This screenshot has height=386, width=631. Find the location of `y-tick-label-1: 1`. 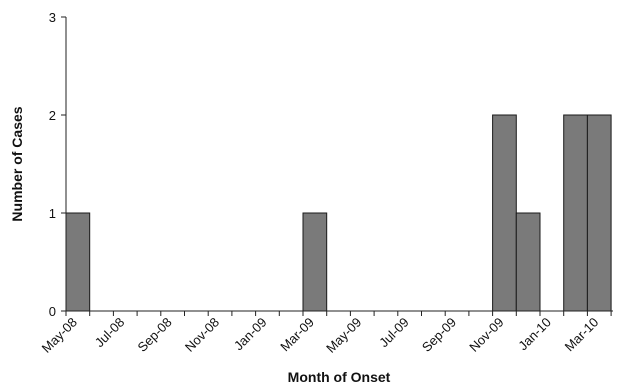

y-tick-label-1: 1 is located at coordinates (52, 213).